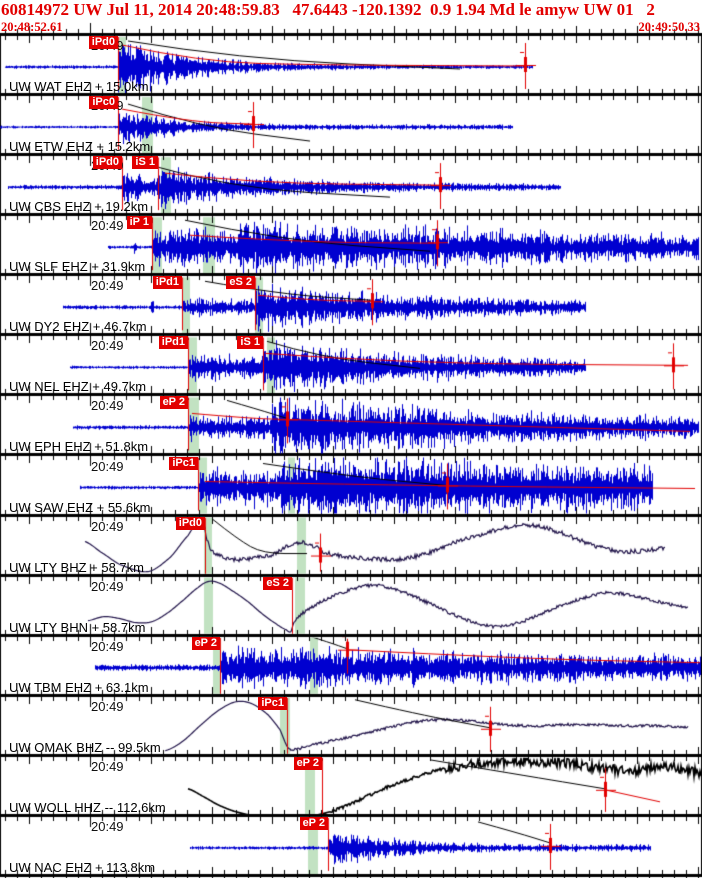 Image resolution: width=702 pixels, height=878 pixels. Describe the element at coordinates (669, 27) in the screenshot. I see `window-end-time: 20:49:50.33` at that location.